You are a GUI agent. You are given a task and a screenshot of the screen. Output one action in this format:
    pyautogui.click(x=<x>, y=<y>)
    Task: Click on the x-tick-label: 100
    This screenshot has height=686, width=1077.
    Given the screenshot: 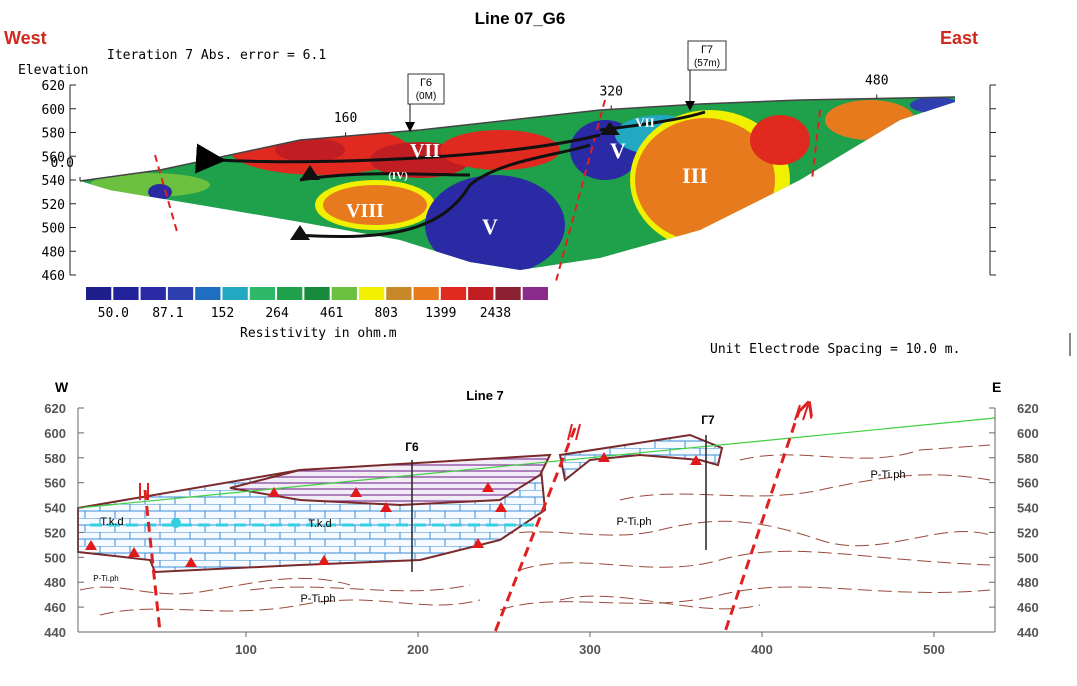 What is the action you would take?
    pyautogui.click(x=246, y=649)
    